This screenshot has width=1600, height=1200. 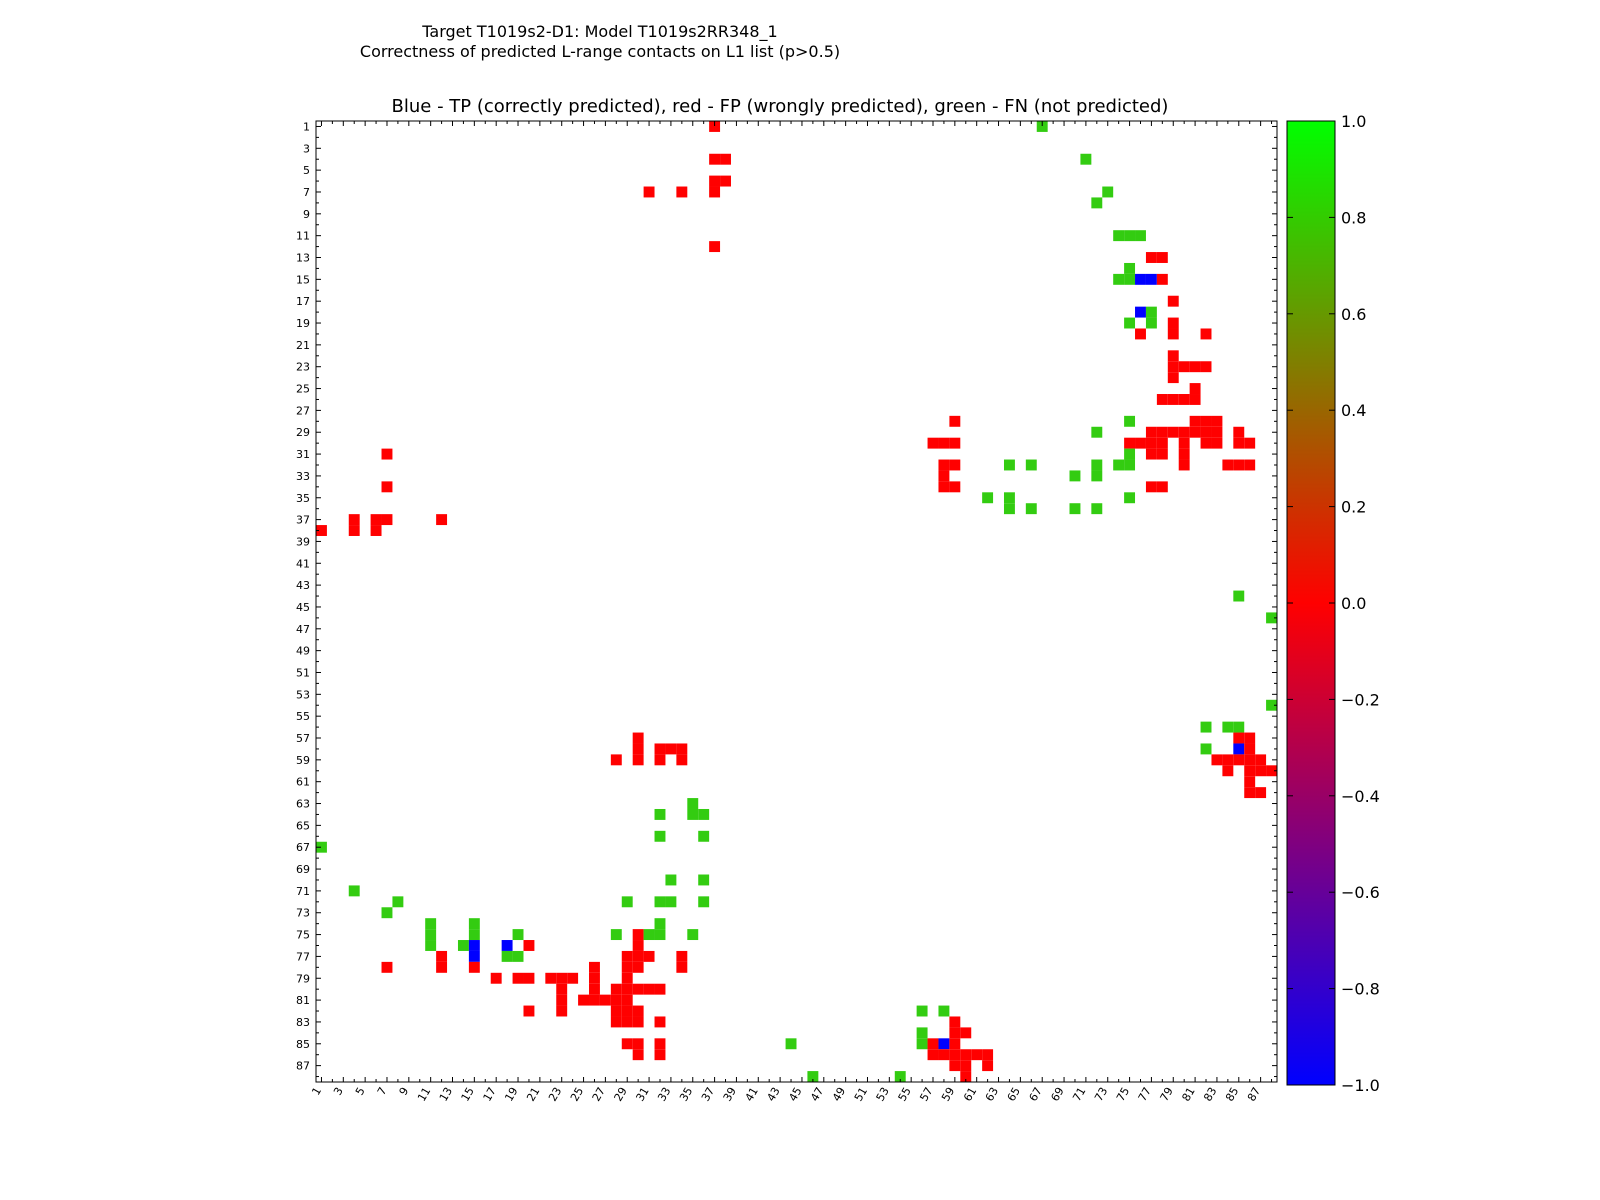 I want to click on y-tick-label: 23, so click(x=303, y=367).